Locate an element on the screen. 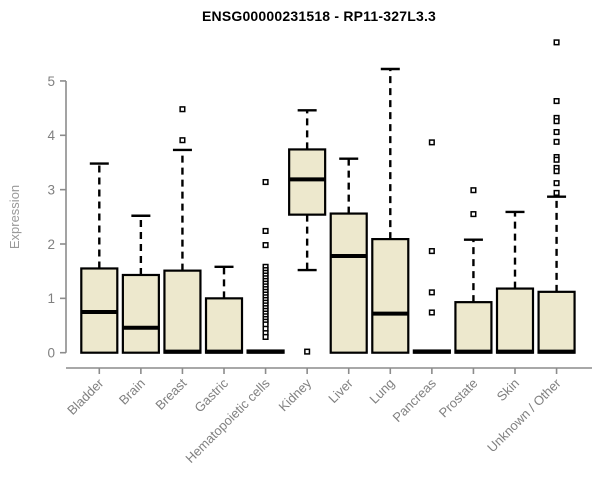 Image resolution: width=600 pixels, height=500 pixels. y-tick-label: 0 is located at coordinates (51, 353).